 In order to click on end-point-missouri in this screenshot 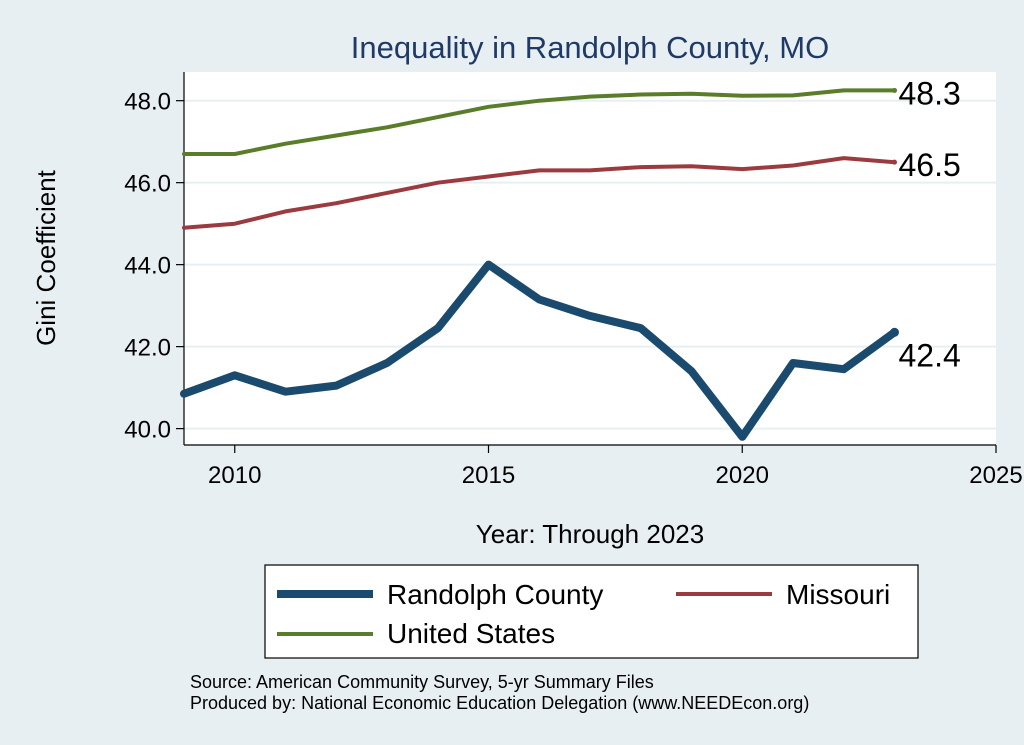, I will do `click(894, 162)`.